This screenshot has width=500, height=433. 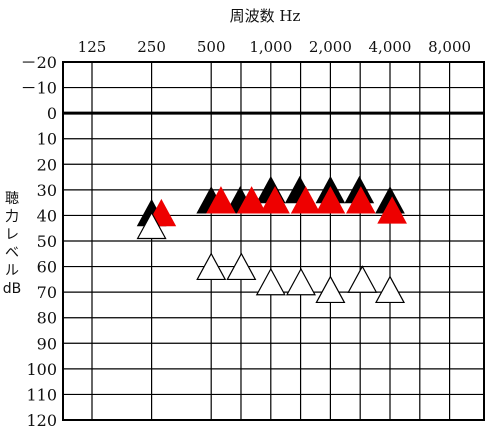 I want to click on y-tick-label: 50, so click(x=47, y=241).